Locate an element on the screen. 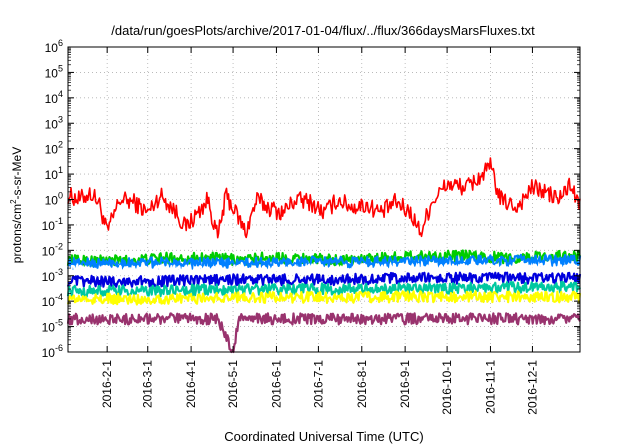 This screenshot has height=448, width=640. y-tick-exponent: -6 is located at coordinates (59, 348).